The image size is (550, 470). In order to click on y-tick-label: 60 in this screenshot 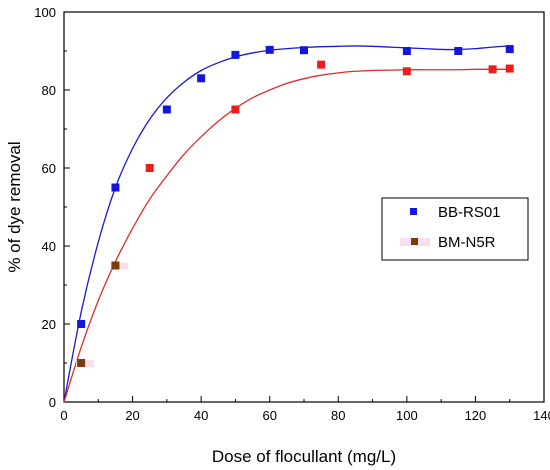, I will do `click(49, 168)`.